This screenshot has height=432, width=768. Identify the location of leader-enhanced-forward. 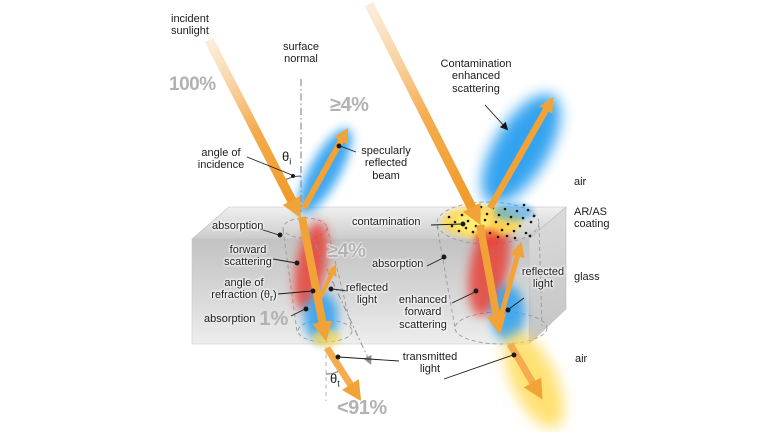
(463, 297).